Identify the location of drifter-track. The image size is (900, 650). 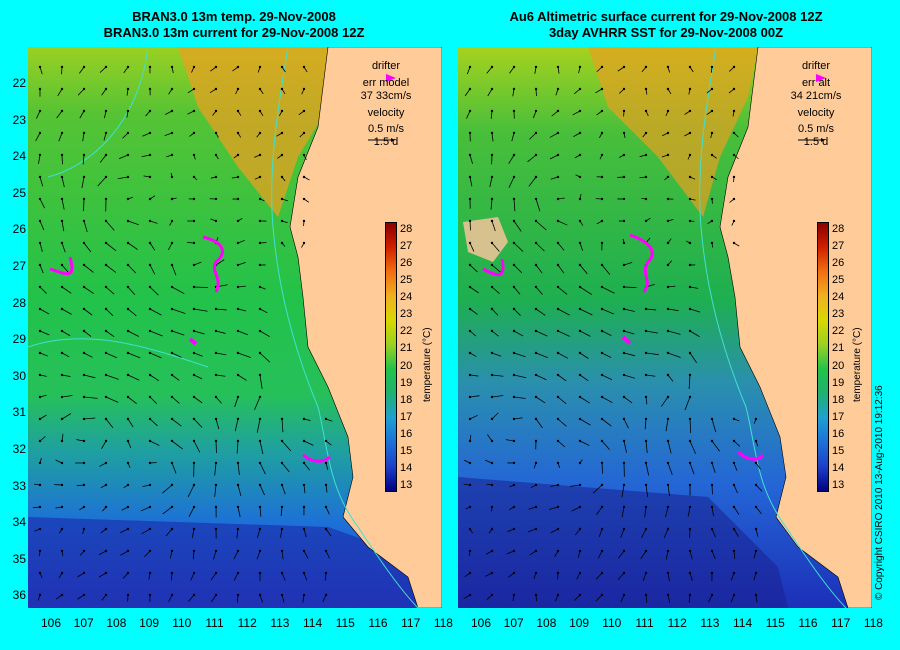
(61, 266).